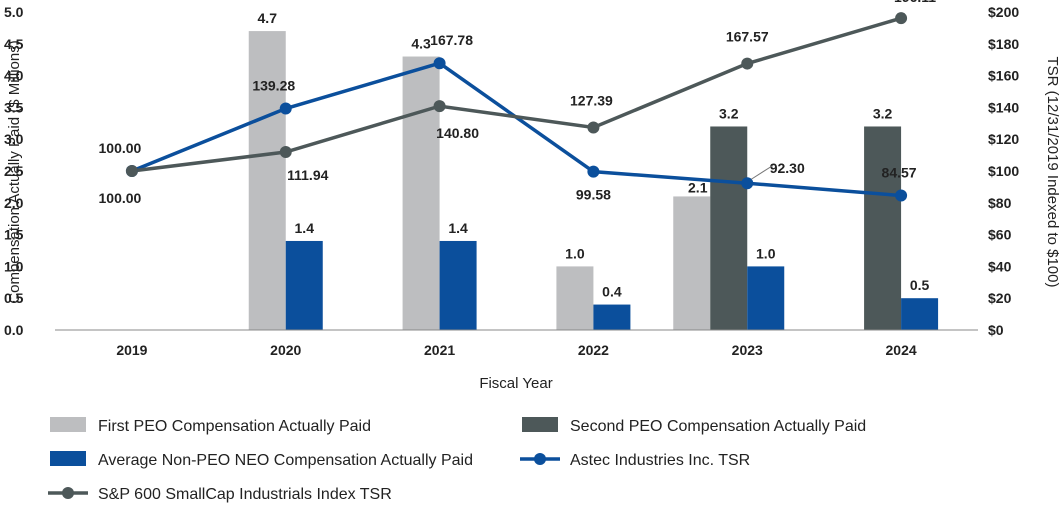 Image resolution: width=1061 pixels, height=507 pixels. Describe the element at coordinates (14, 298) in the screenshot. I see `left-tick-1: 0.5` at that location.